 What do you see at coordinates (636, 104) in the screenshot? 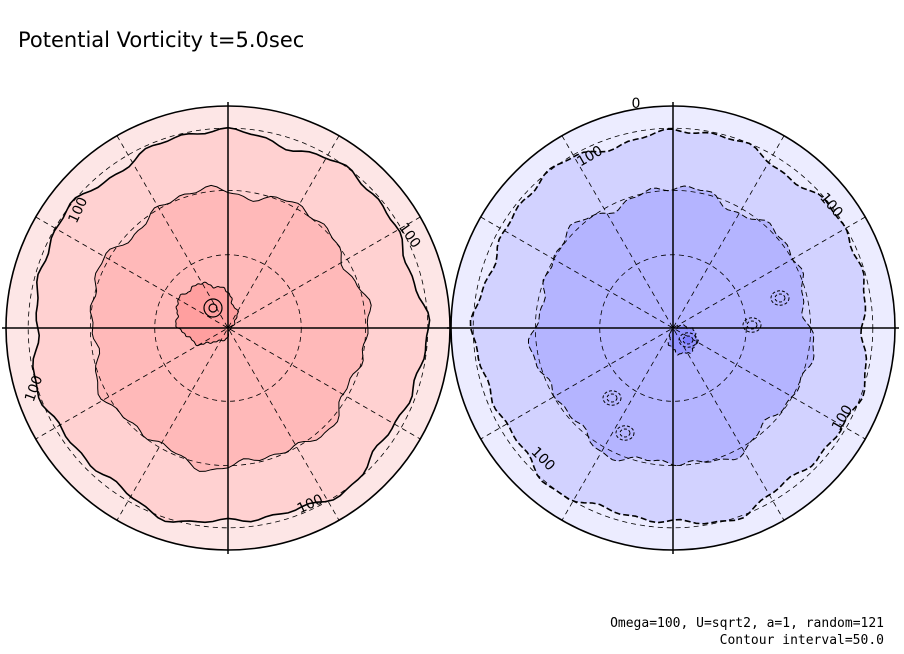
I see `contour-label: 0` at bounding box center [636, 104].